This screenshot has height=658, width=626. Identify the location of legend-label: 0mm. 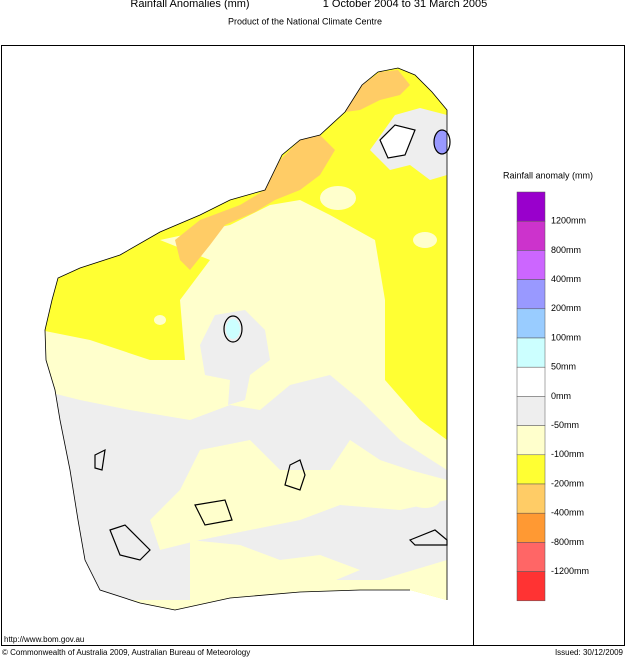
(561, 396).